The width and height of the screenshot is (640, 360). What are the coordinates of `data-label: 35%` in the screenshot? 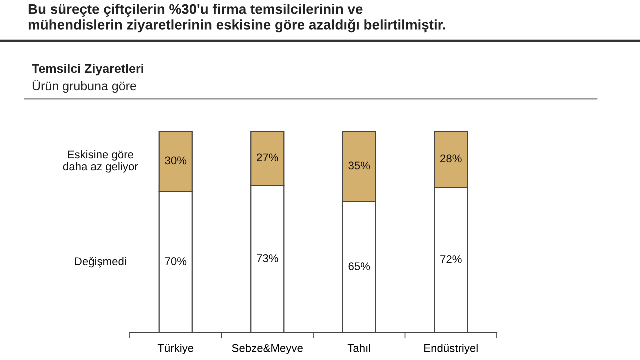 It's located at (359, 166).